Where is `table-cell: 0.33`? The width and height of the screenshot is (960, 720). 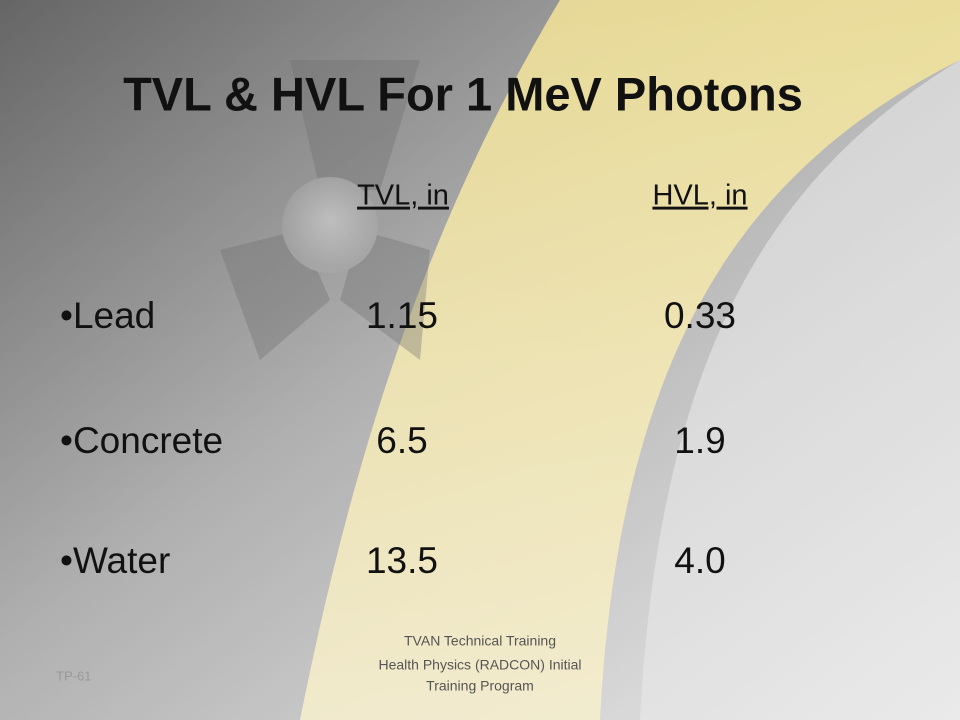 table-cell: 0.33 is located at coordinates (700, 315).